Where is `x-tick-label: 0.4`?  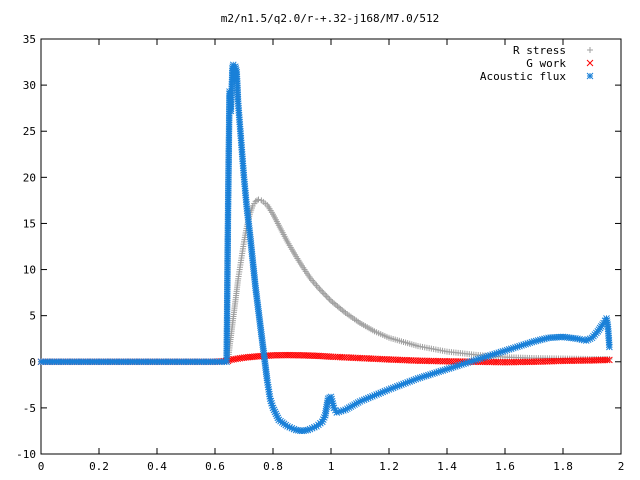 x-tick-label: 0.4 is located at coordinates (157, 466).